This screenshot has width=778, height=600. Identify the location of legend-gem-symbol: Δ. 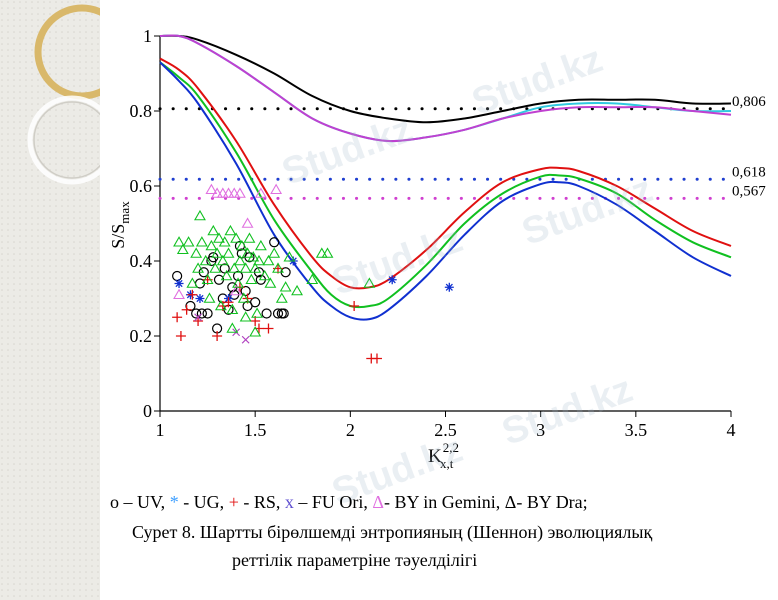
(378, 502).